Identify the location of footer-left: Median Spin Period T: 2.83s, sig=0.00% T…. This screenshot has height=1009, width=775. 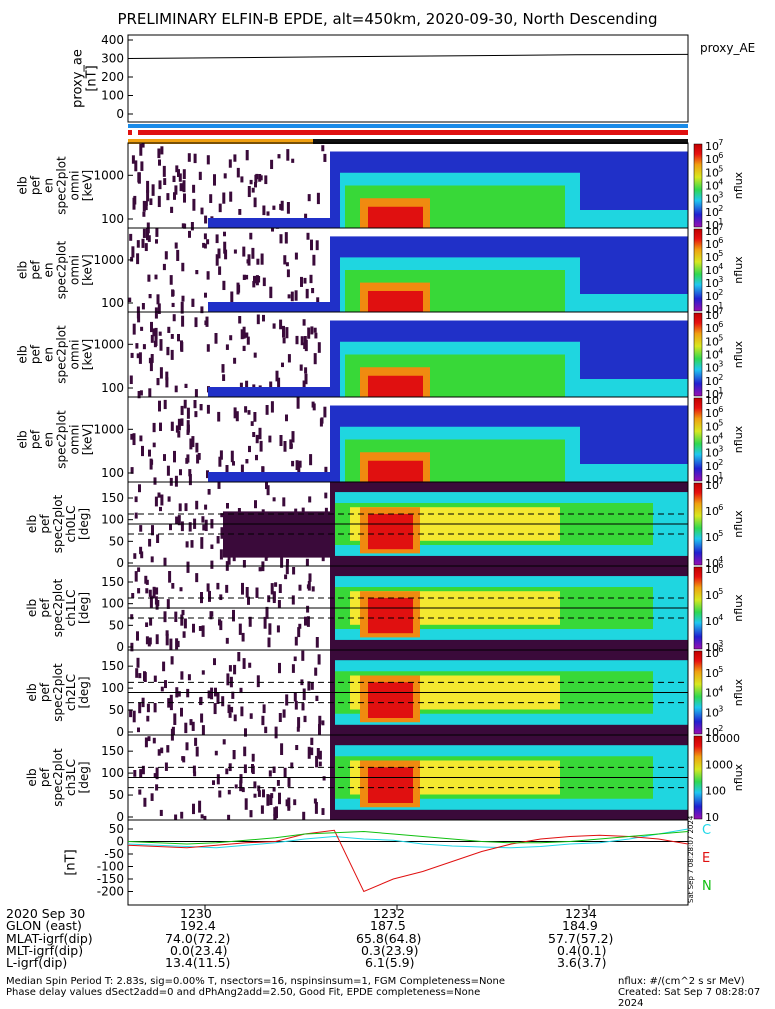
(255, 987).